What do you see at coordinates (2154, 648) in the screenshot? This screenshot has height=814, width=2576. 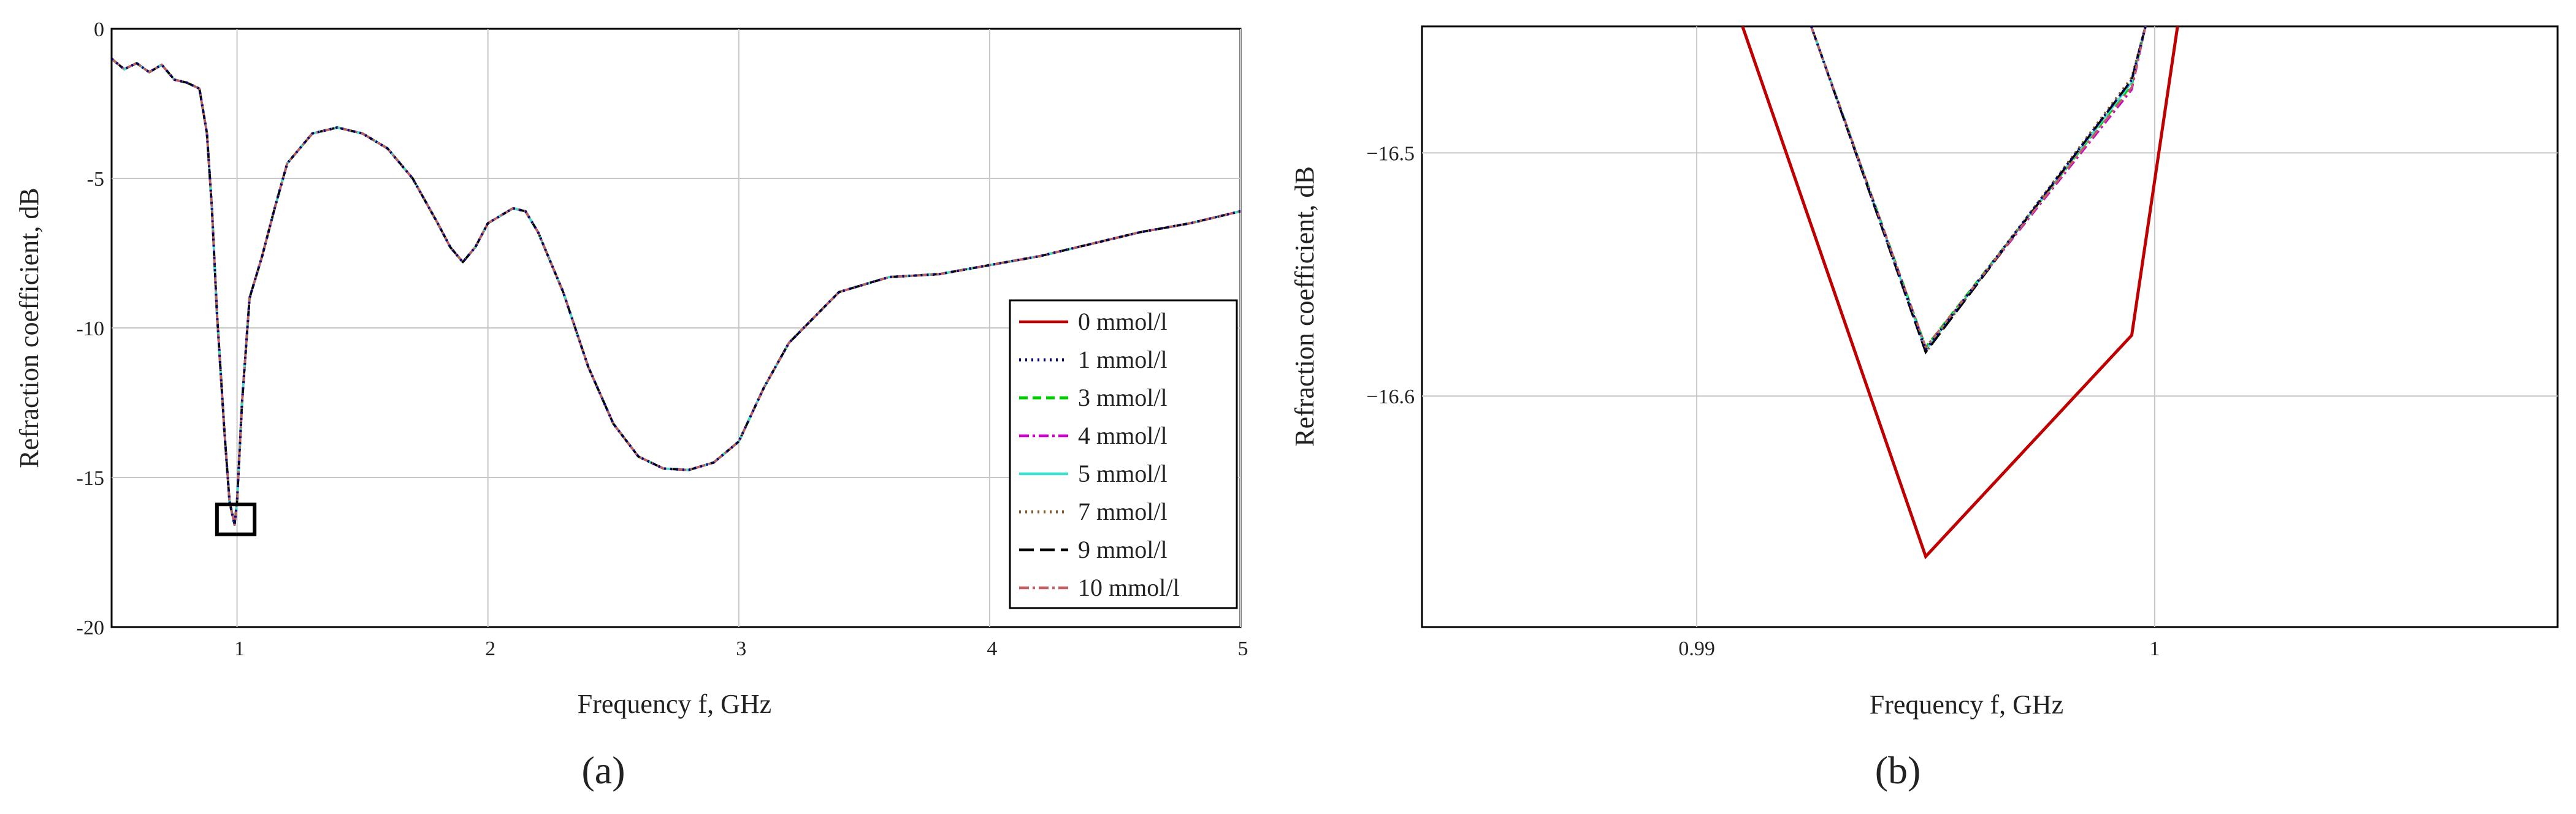 I see `panel-b-x-tick-label: 1` at bounding box center [2154, 648].